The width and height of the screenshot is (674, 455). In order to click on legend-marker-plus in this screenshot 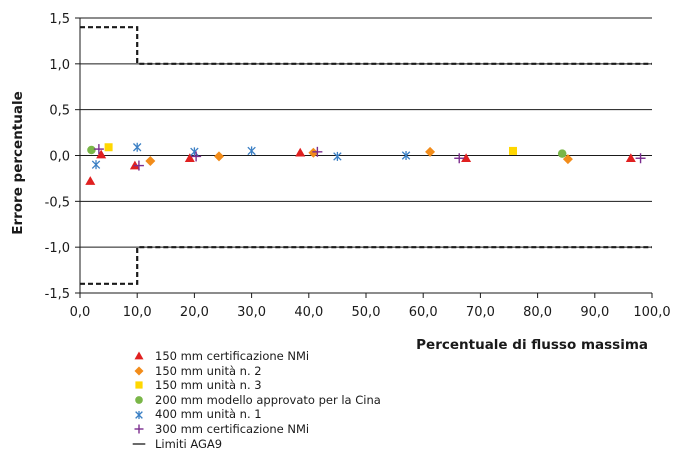, I will do `click(139, 429)`.